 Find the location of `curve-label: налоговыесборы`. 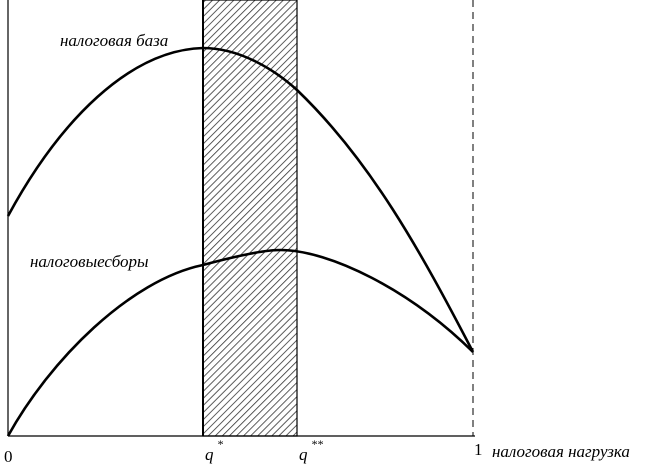

curve-label: налоговыесборы is located at coordinates (89, 261).